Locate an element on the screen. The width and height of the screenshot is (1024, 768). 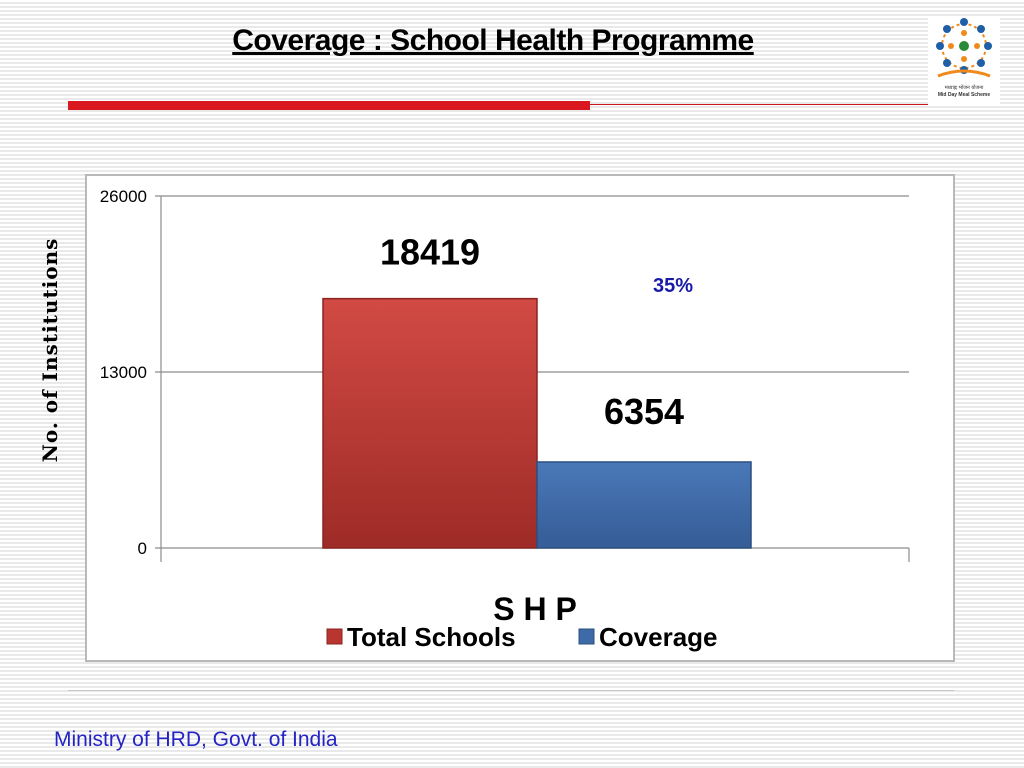
bar-coverage is located at coordinates (644, 505).